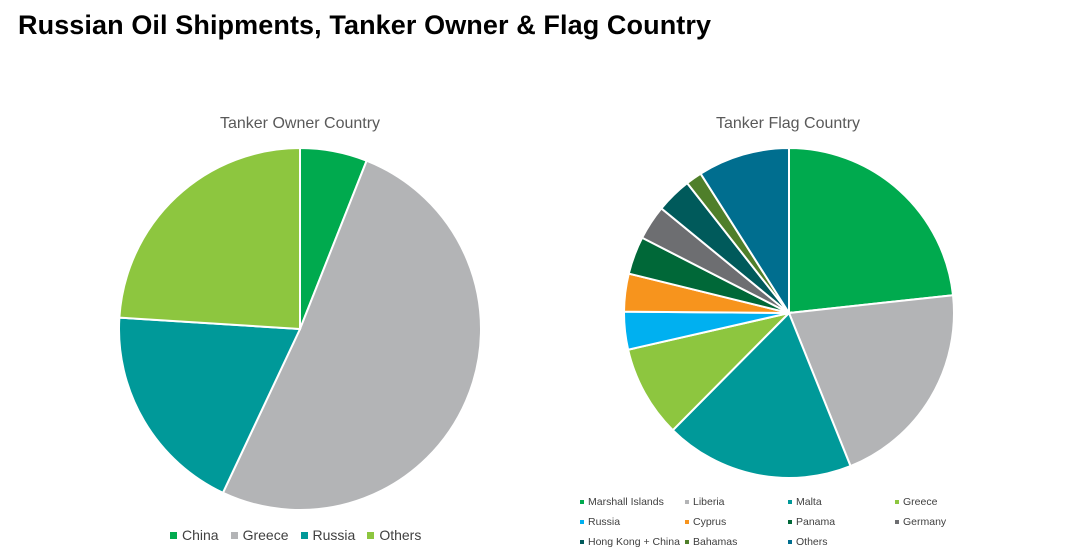 This screenshot has height=555, width=1080. What do you see at coordinates (950, 521) in the screenshot?
I see `legend-item-germany: Germany` at bounding box center [950, 521].